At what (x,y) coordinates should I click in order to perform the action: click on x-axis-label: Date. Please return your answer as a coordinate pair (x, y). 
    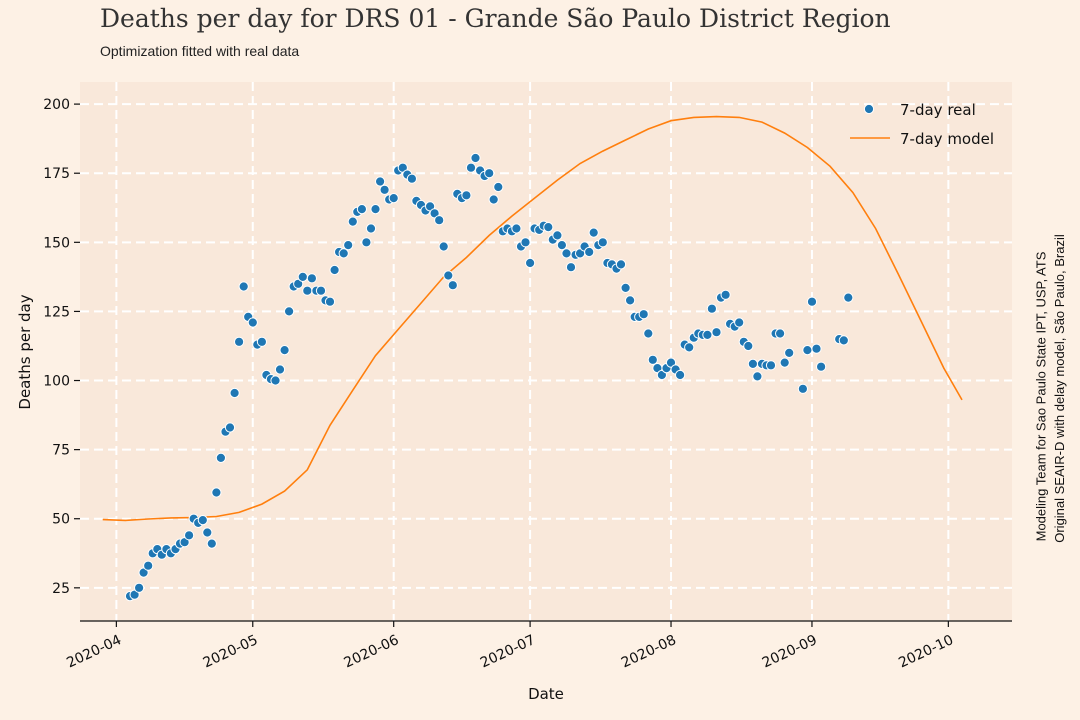
    Looking at the image, I should click on (546, 694).